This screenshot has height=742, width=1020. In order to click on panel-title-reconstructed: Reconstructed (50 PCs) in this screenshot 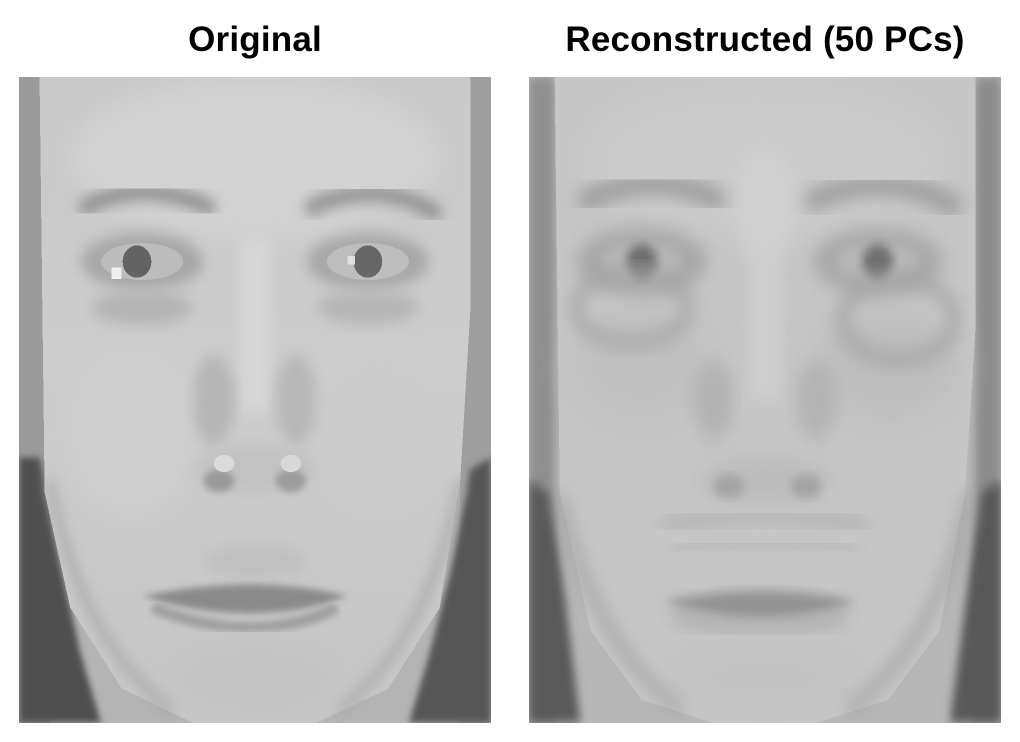, I will do `click(765, 39)`.